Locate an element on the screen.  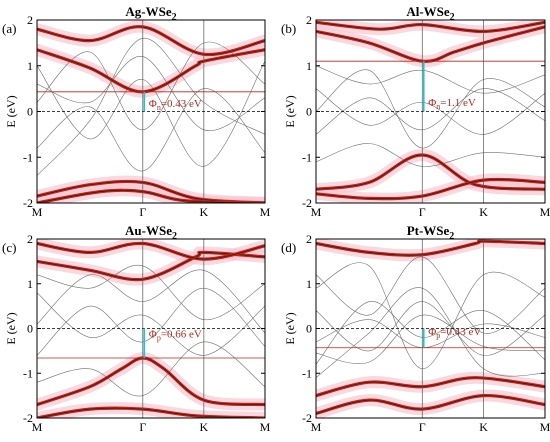
barrier-annotation: Φn=0.43 eV is located at coordinates (175, 105).